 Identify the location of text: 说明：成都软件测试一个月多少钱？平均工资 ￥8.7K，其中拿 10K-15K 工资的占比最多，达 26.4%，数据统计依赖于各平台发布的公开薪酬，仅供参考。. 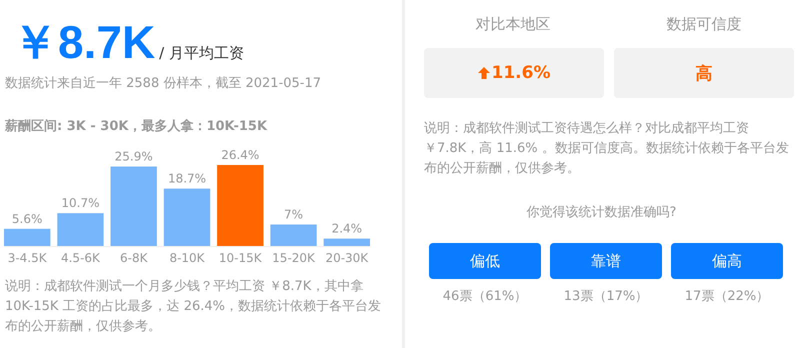
(193, 307).